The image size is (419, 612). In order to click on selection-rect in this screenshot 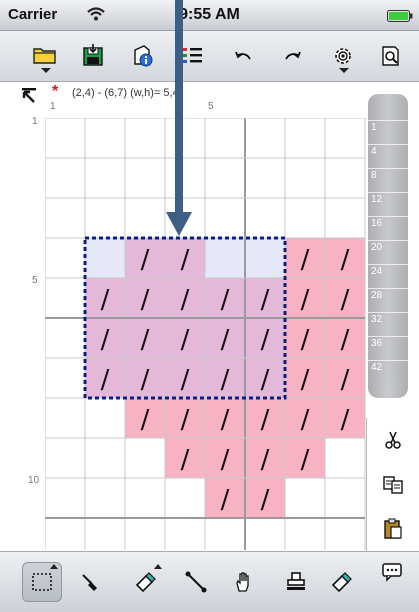, I will do `click(185, 318)`.